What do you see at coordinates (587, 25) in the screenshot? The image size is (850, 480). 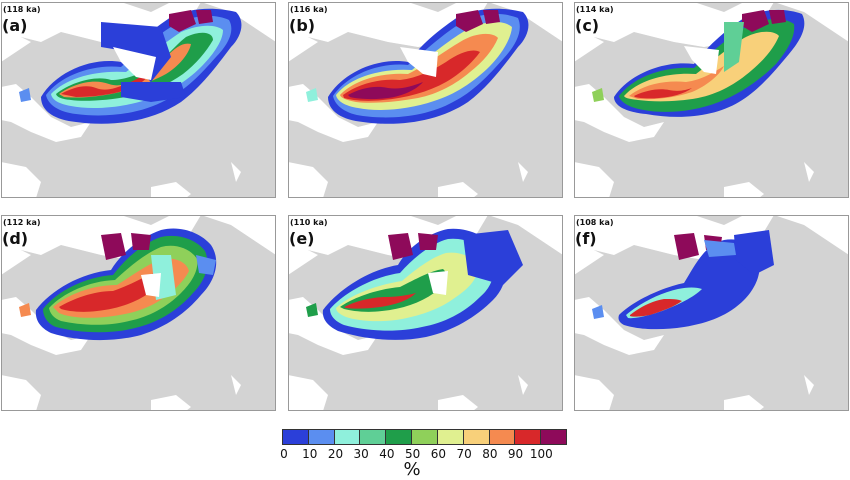 I see `panel-label: (c)` at bounding box center [587, 25].